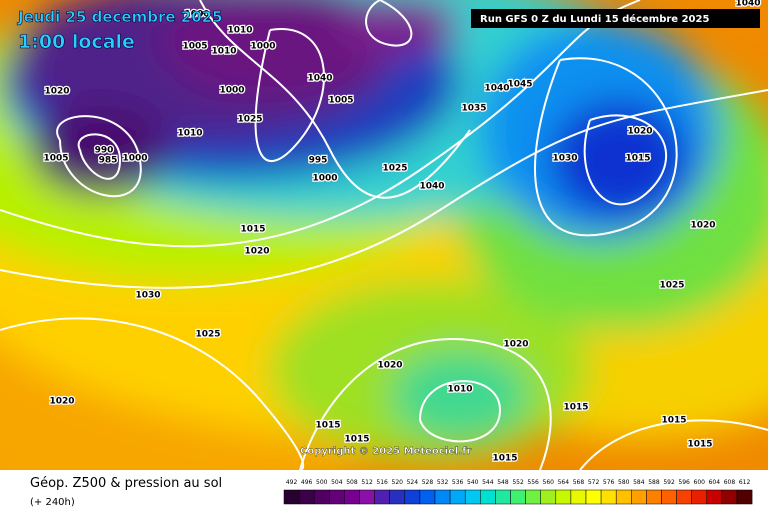 The image size is (768, 512). Describe the element at coordinates (126, 483) in the screenshot. I see `footer-title: Géop. Z500 & pression au sol` at that location.